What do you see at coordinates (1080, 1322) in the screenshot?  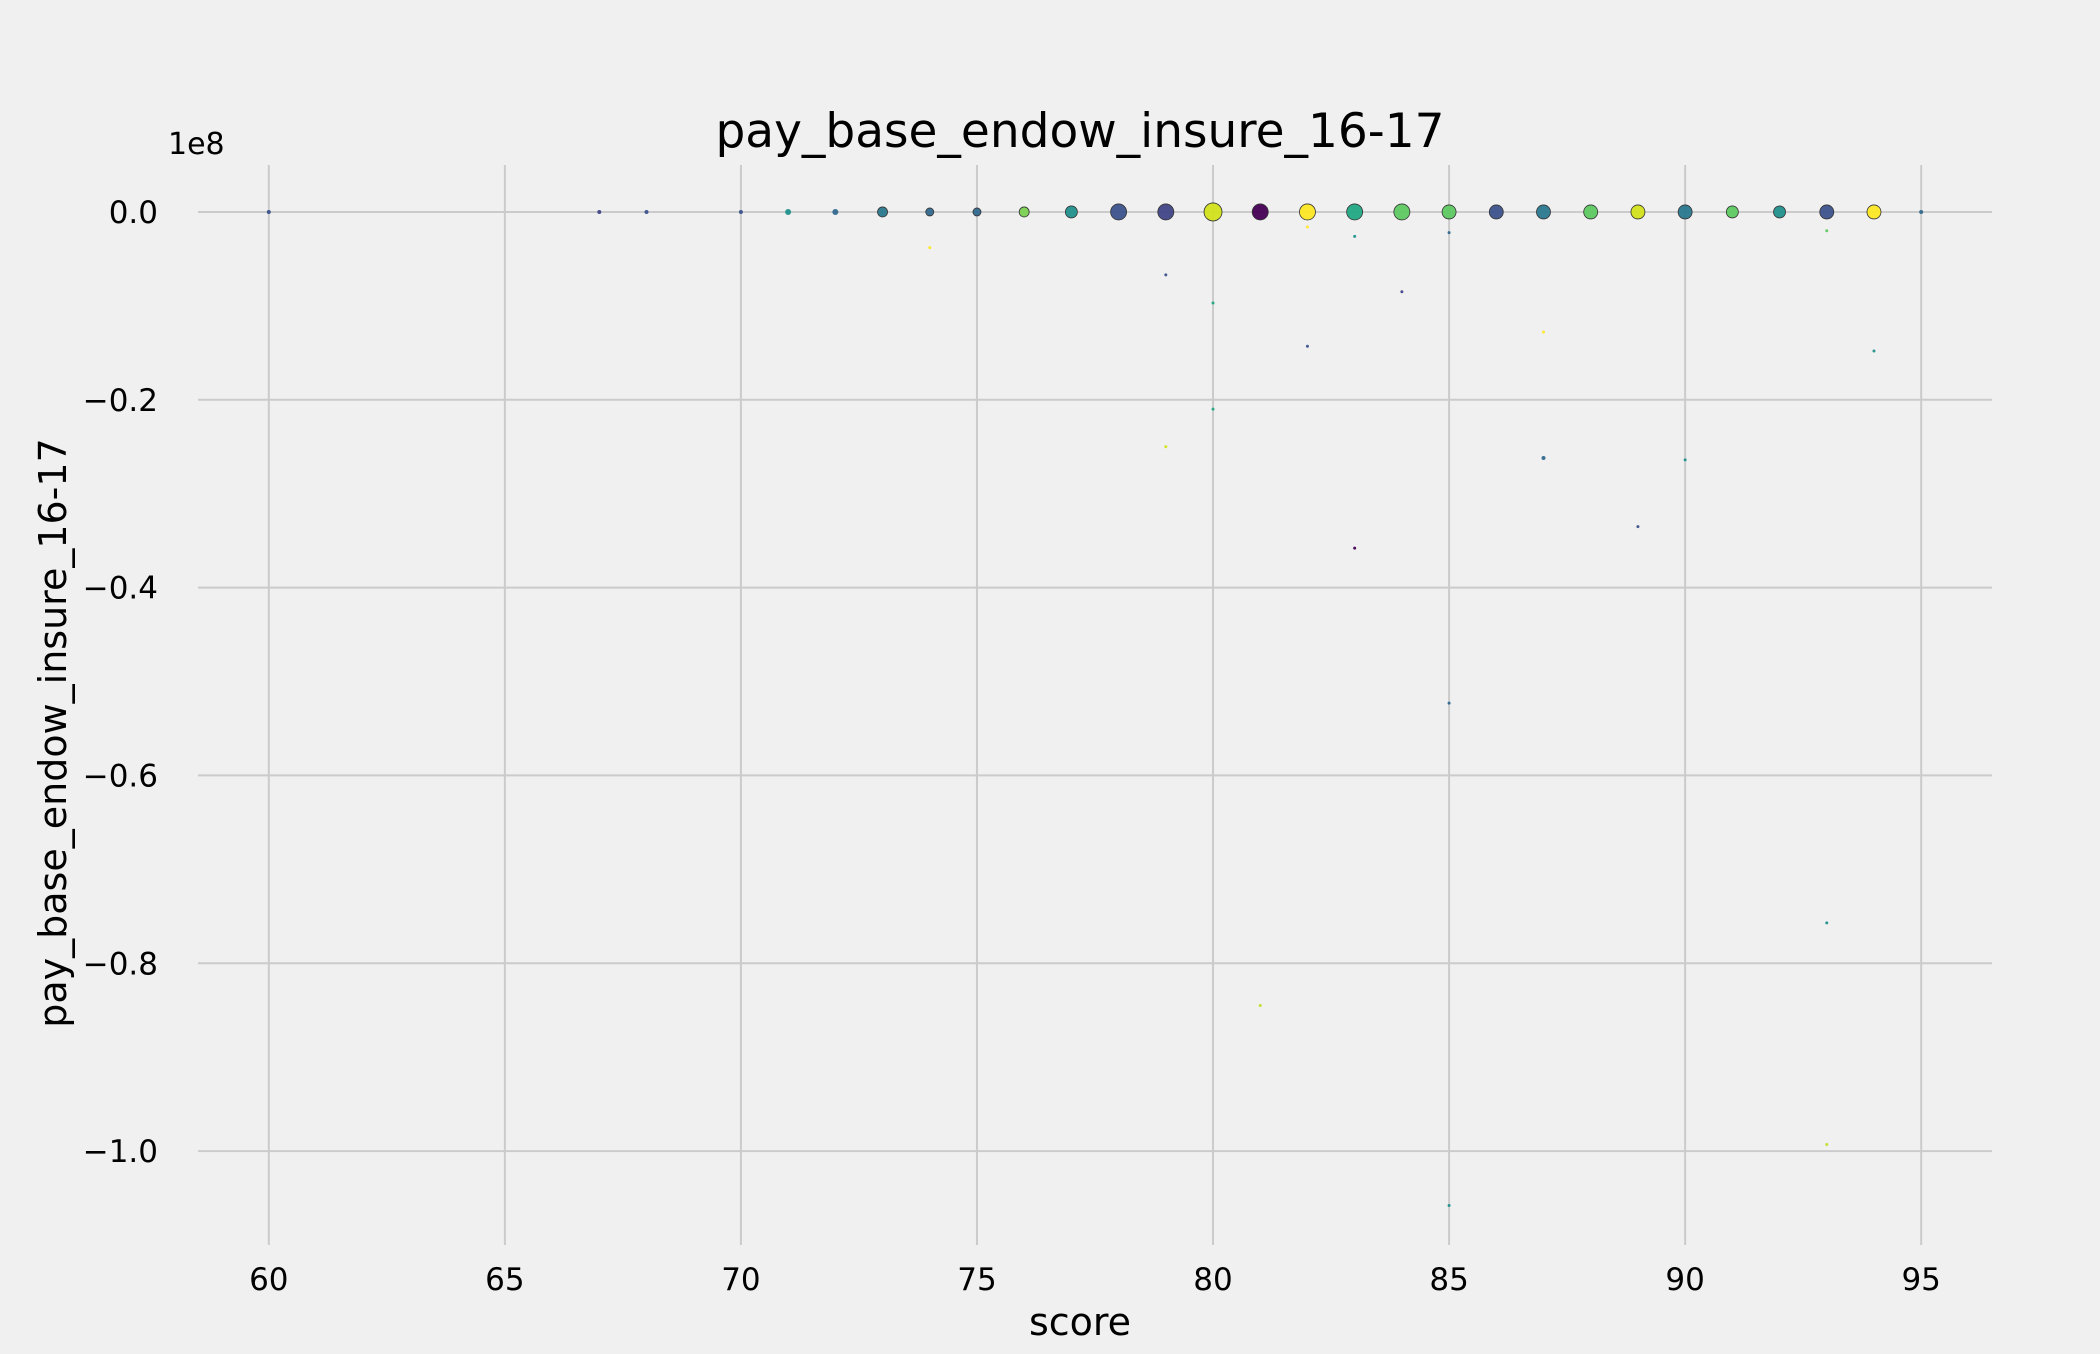 I see `x-axis-label: score` at bounding box center [1080, 1322].